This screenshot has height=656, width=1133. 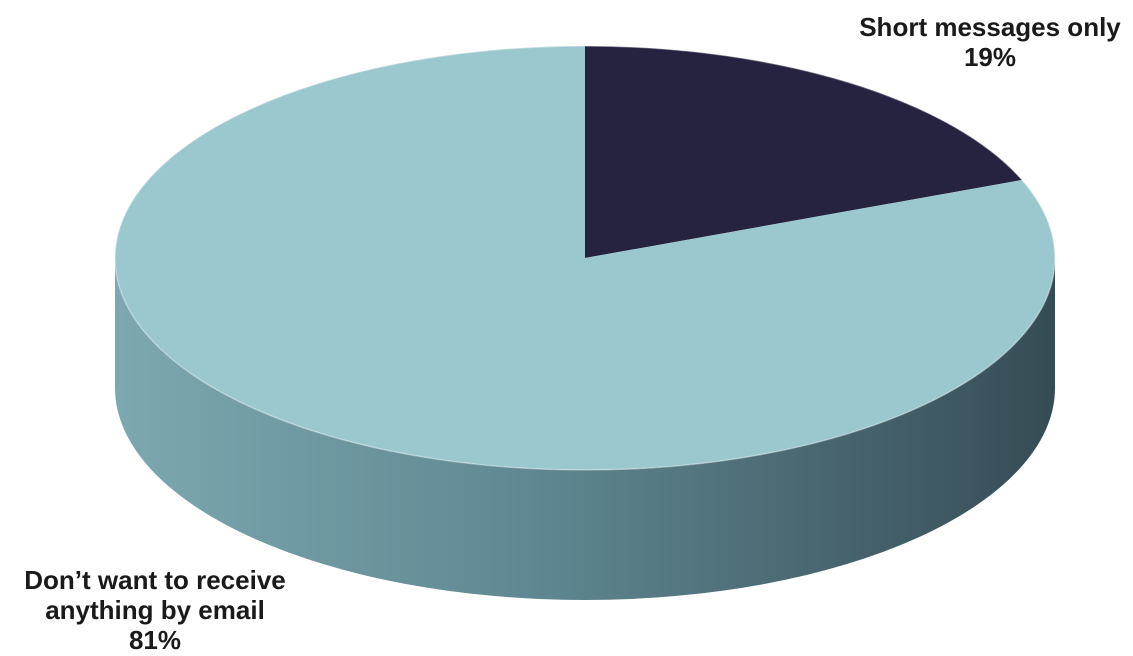 What do you see at coordinates (155, 640) in the screenshot?
I see `slice-value-label: 81%` at bounding box center [155, 640].